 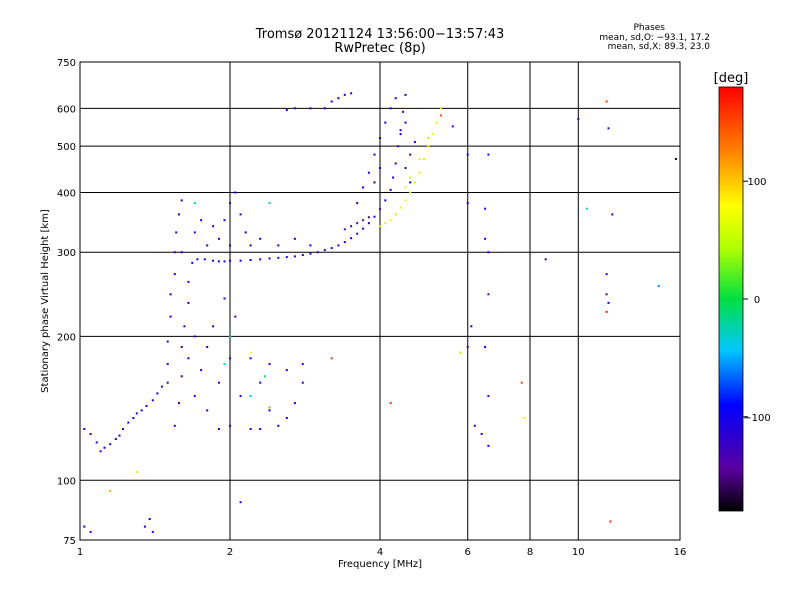 What do you see at coordinates (757, 300) in the screenshot?
I see `colorbar-tick-label: 0` at bounding box center [757, 300].